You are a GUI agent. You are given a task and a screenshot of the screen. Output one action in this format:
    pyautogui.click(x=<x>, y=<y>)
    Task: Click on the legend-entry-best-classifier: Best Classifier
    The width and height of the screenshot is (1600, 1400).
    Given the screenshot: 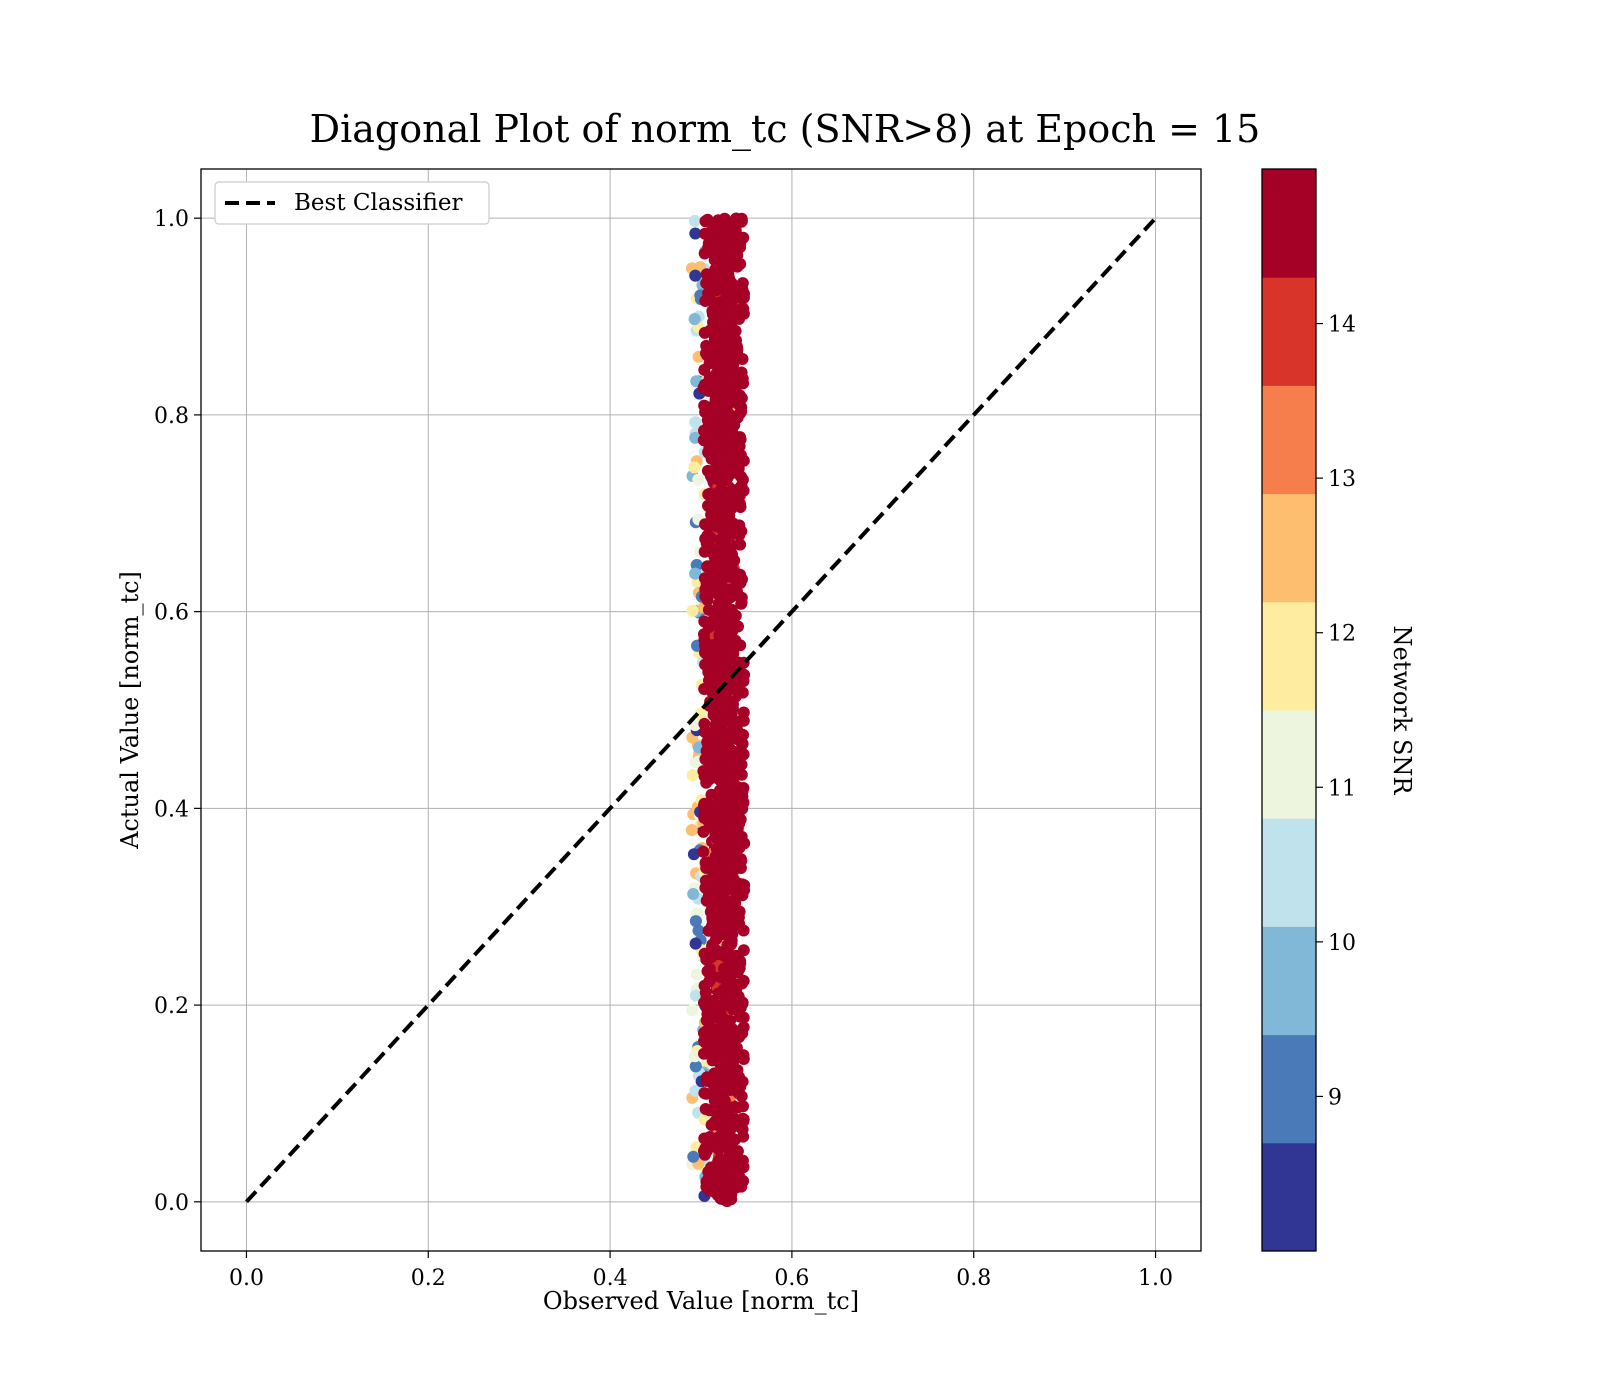 What is the action you would take?
    pyautogui.click(x=378, y=203)
    